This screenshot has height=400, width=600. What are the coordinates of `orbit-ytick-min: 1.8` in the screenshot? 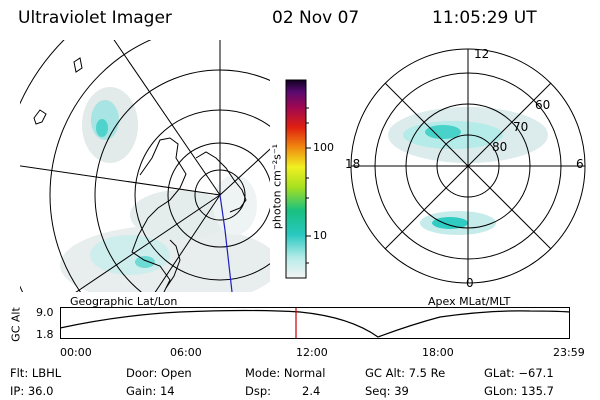 It's located at (45, 334).